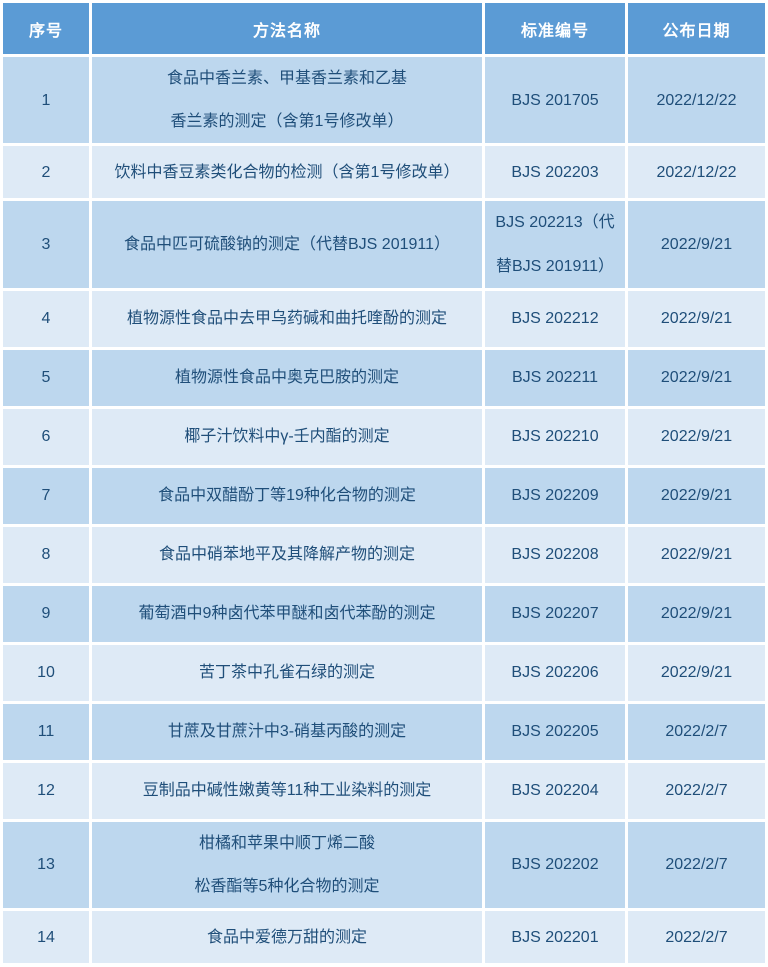 The width and height of the screenshot is (768, 967). I want to click on standard-code-cell: BJS 202205, so click(555, 731).